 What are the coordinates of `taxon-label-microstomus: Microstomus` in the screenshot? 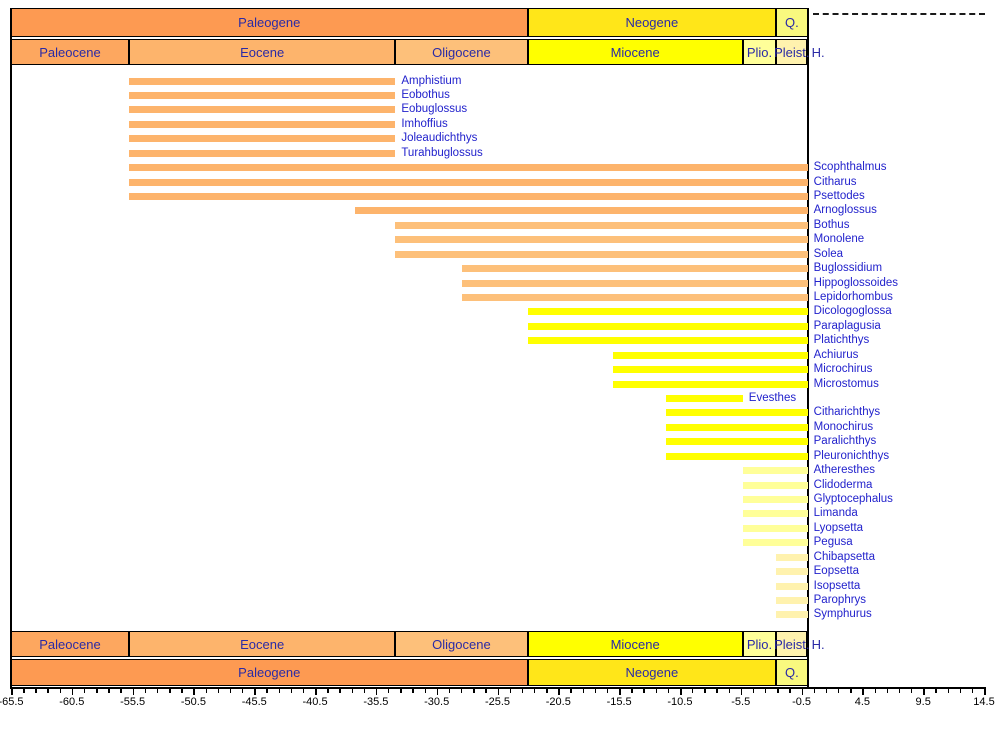 It's located at (846, 383).